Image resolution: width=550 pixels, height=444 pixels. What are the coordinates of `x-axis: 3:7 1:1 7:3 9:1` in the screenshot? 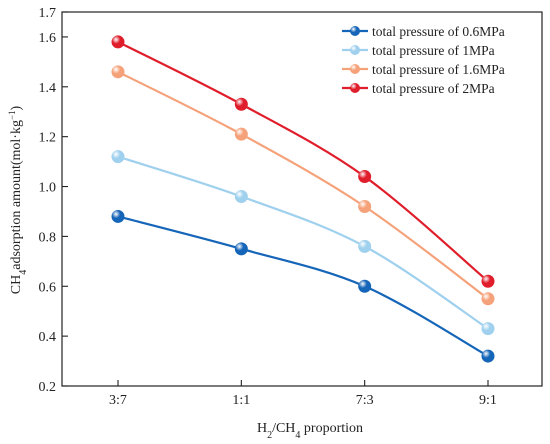 It's located at (303, 394).